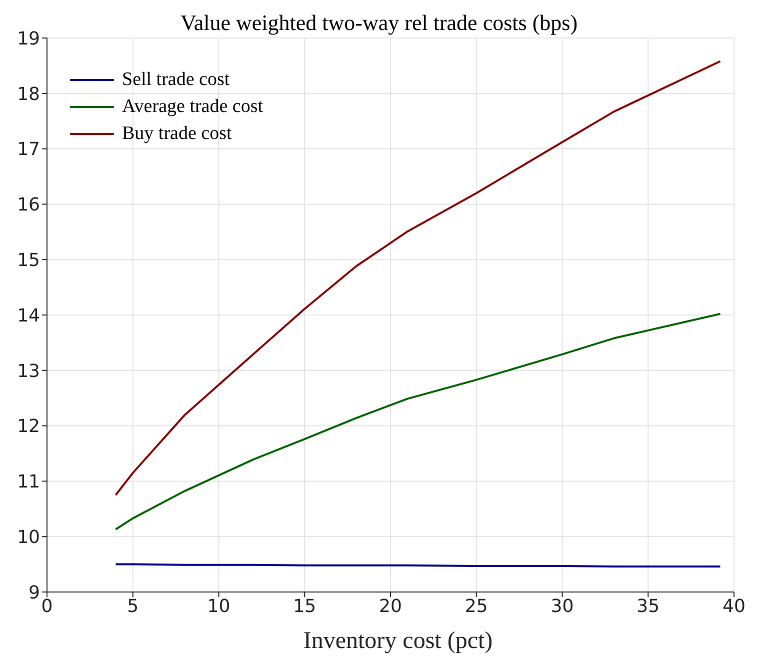 The image size is (758, 667). What do you see at coordinates (28, 315) in the screenshot?
I see `y-tick-label: 14` at bounding box center [28, 315].